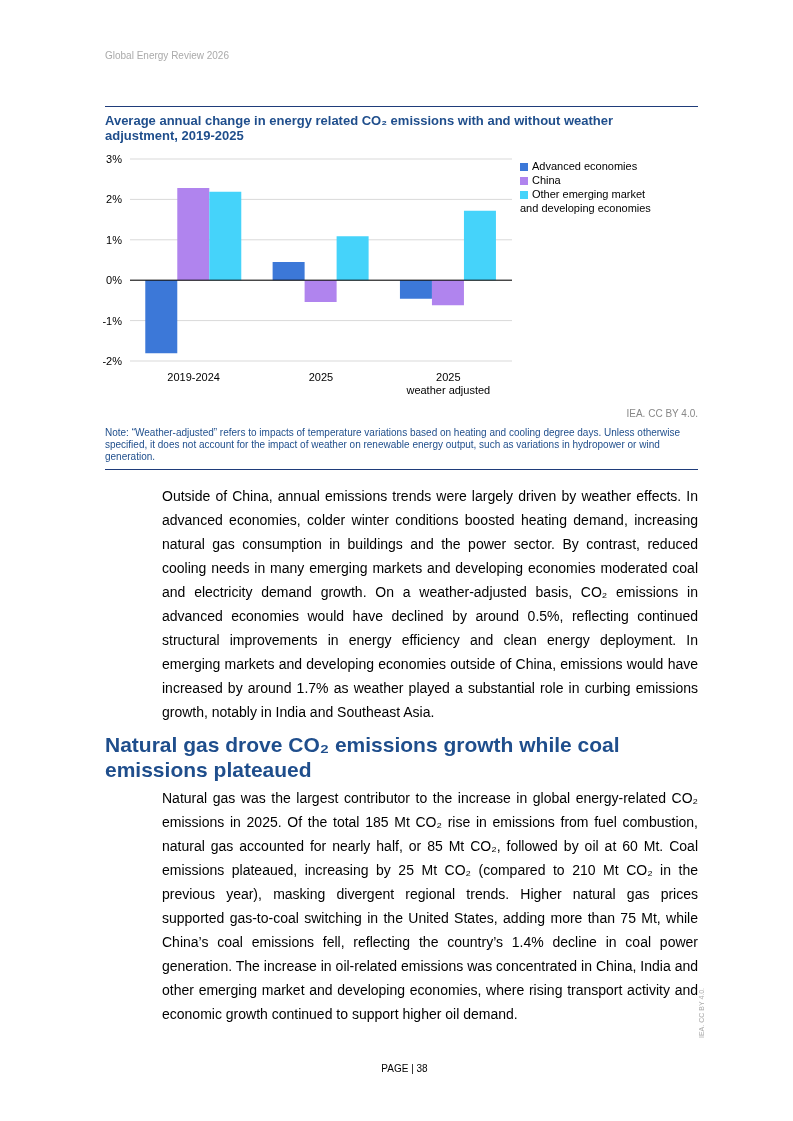 Image resolution: width=793 pixels, height=1121 pixels. What do you see at coordinates (114, 239) in the screenshot?
I see `y-tick-label: 1%` at bounding box center [114, 239].